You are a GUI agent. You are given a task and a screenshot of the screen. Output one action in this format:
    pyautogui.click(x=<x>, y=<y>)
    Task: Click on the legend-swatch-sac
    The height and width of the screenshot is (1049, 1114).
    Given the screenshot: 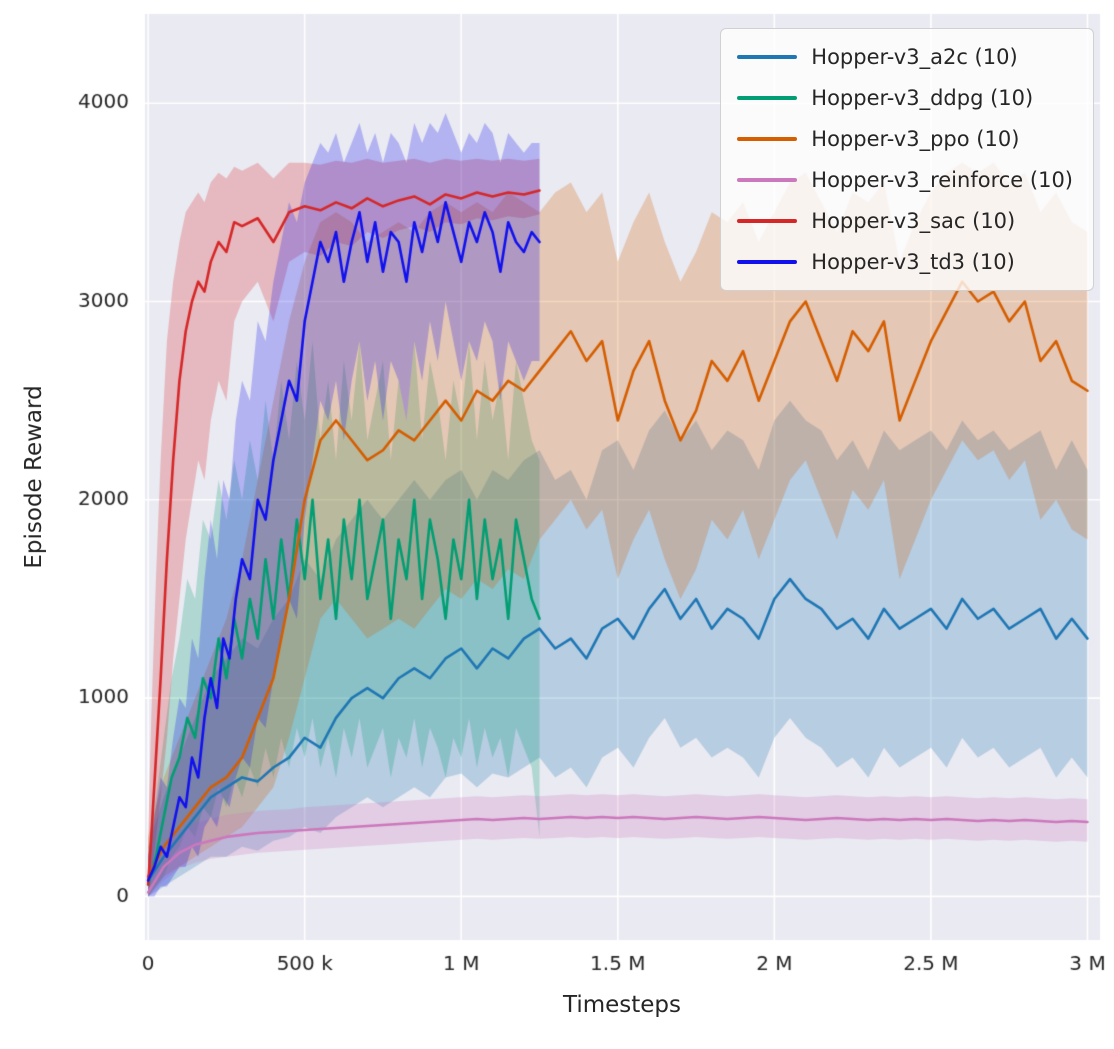 What is the action you would take?
    pyautogui.click(x=767, y=221)
    